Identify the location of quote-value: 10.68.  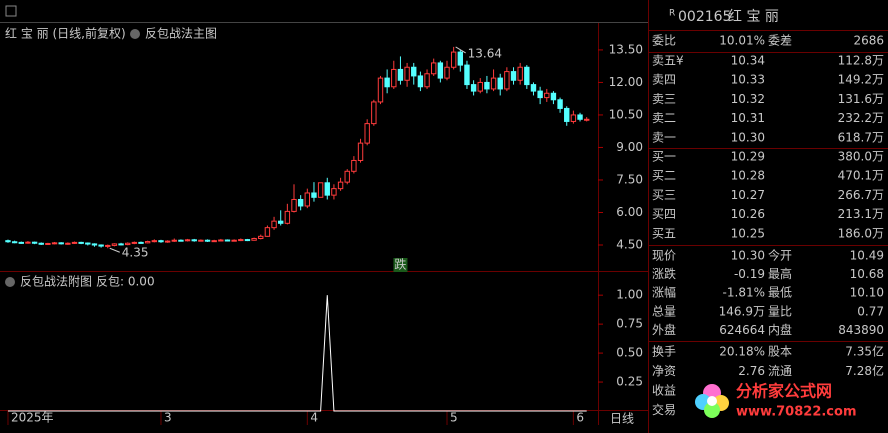
(867, 274).